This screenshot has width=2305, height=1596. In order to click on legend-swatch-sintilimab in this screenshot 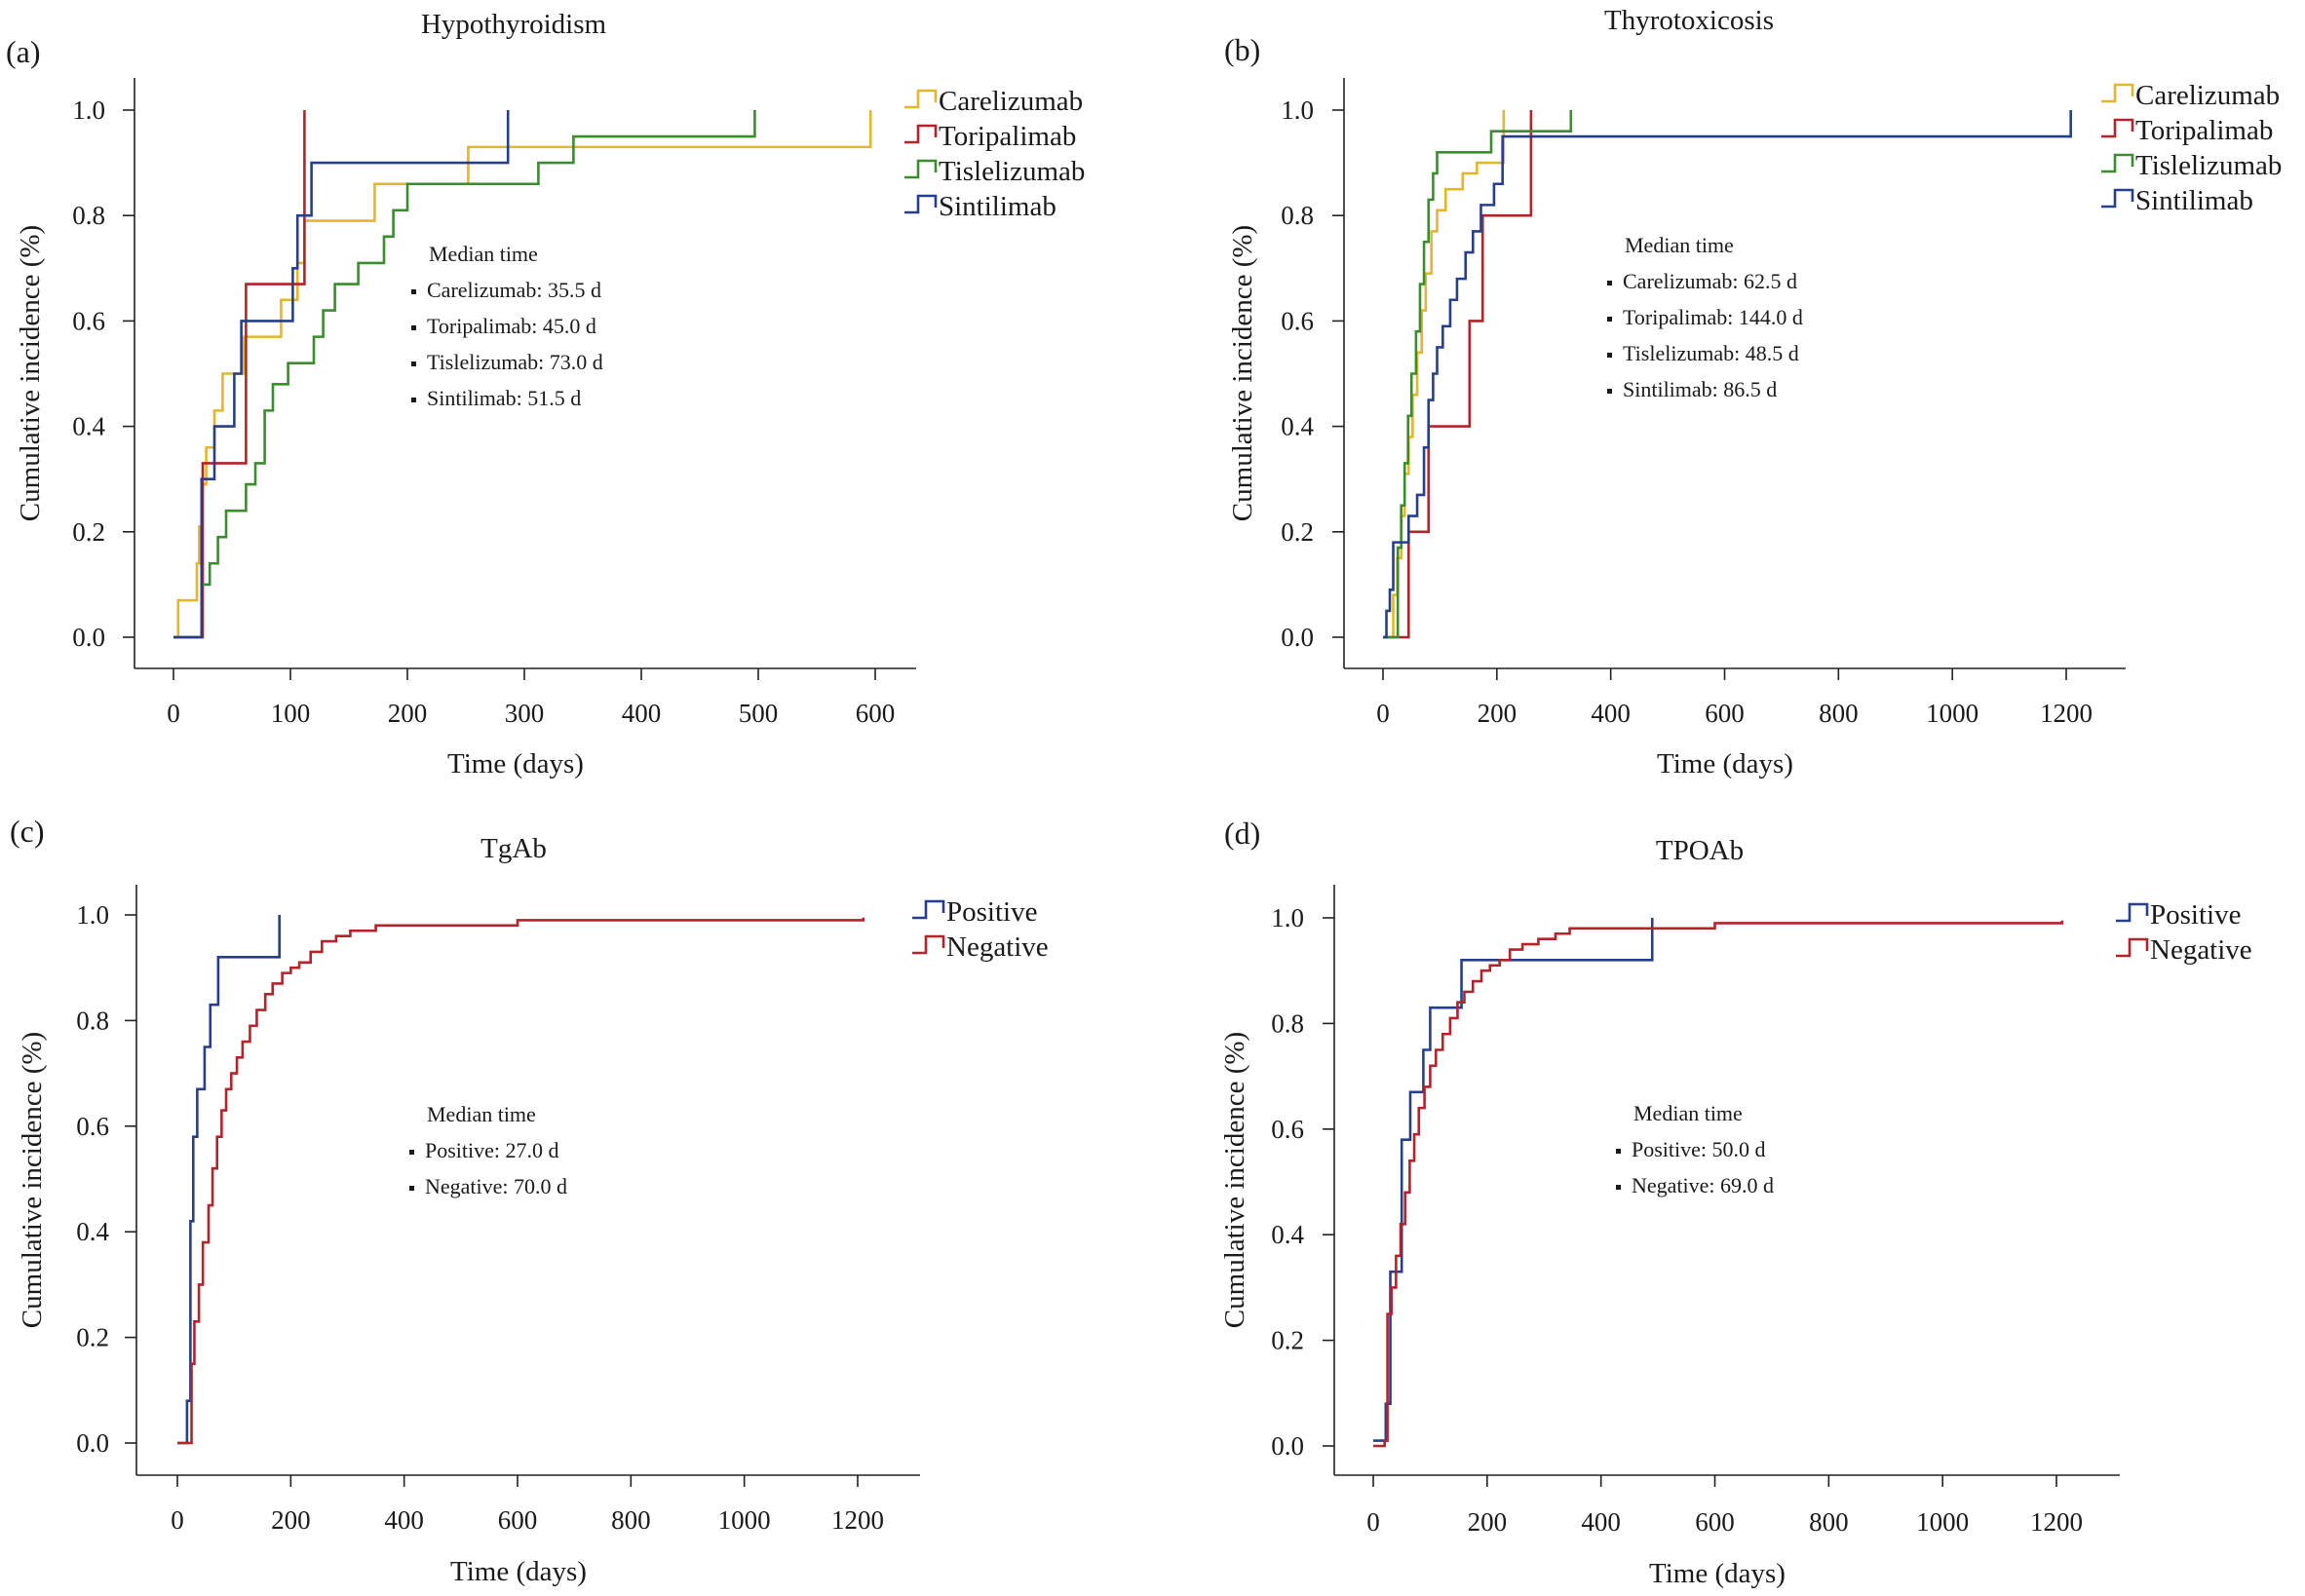, I will do `click(921, 204)`.